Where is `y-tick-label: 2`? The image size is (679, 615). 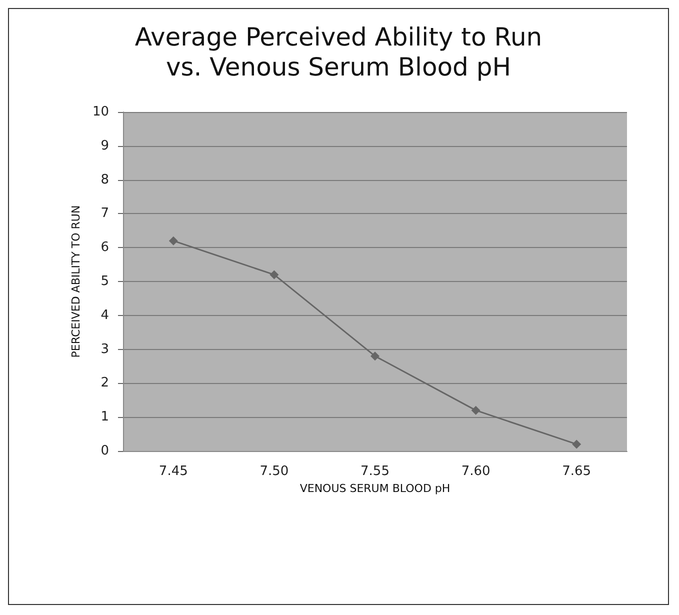 y-tick-label: 2 is located at coordinates (104, 383).